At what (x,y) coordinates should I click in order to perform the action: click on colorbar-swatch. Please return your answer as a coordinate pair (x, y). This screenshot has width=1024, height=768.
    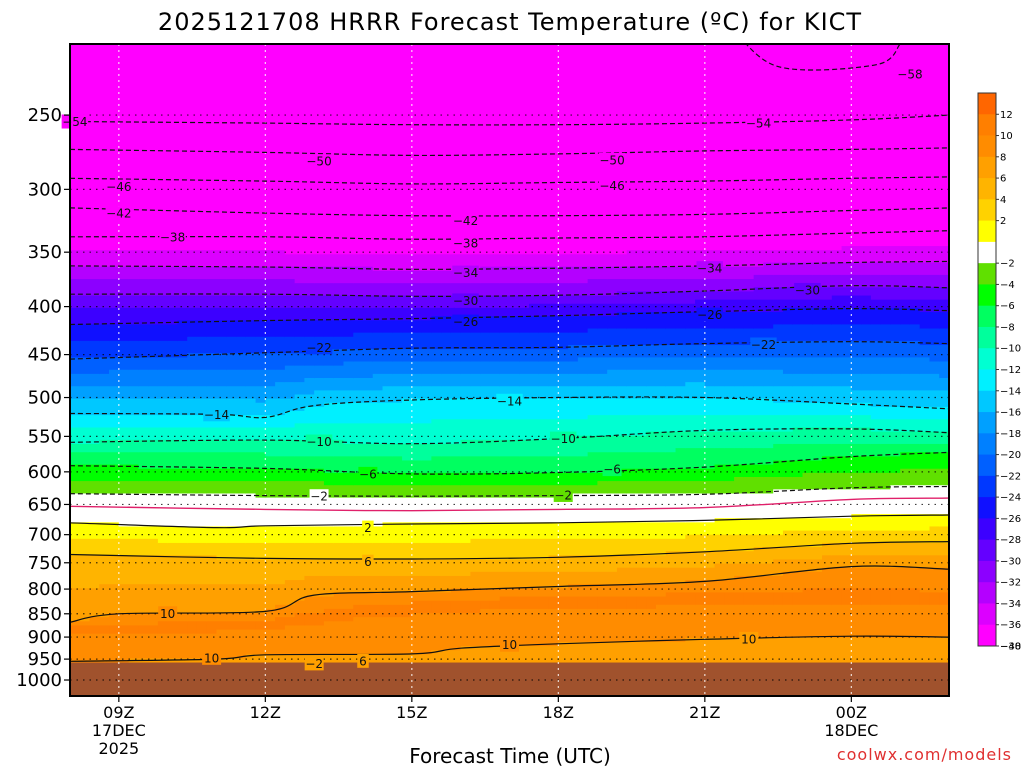
    Looking at the image, I should click on (987, 337).